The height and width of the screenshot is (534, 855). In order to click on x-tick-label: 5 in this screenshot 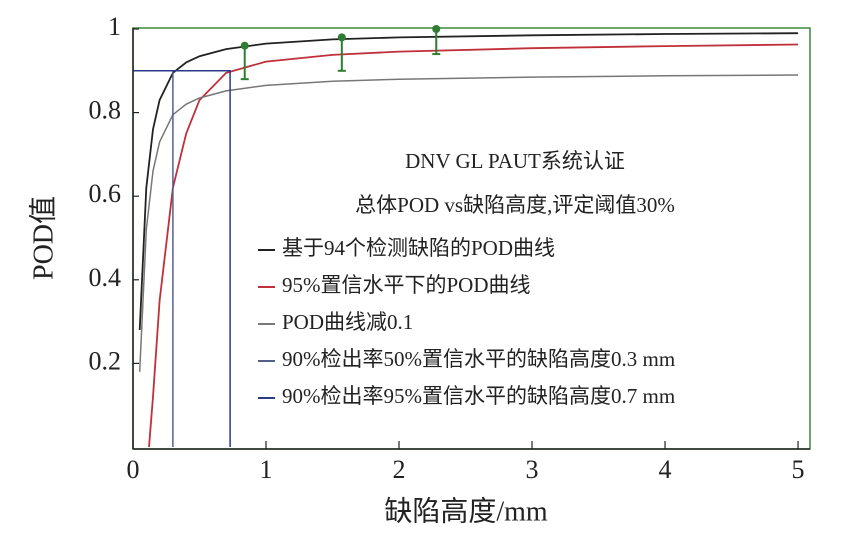, I will do `click(798, 469)`.